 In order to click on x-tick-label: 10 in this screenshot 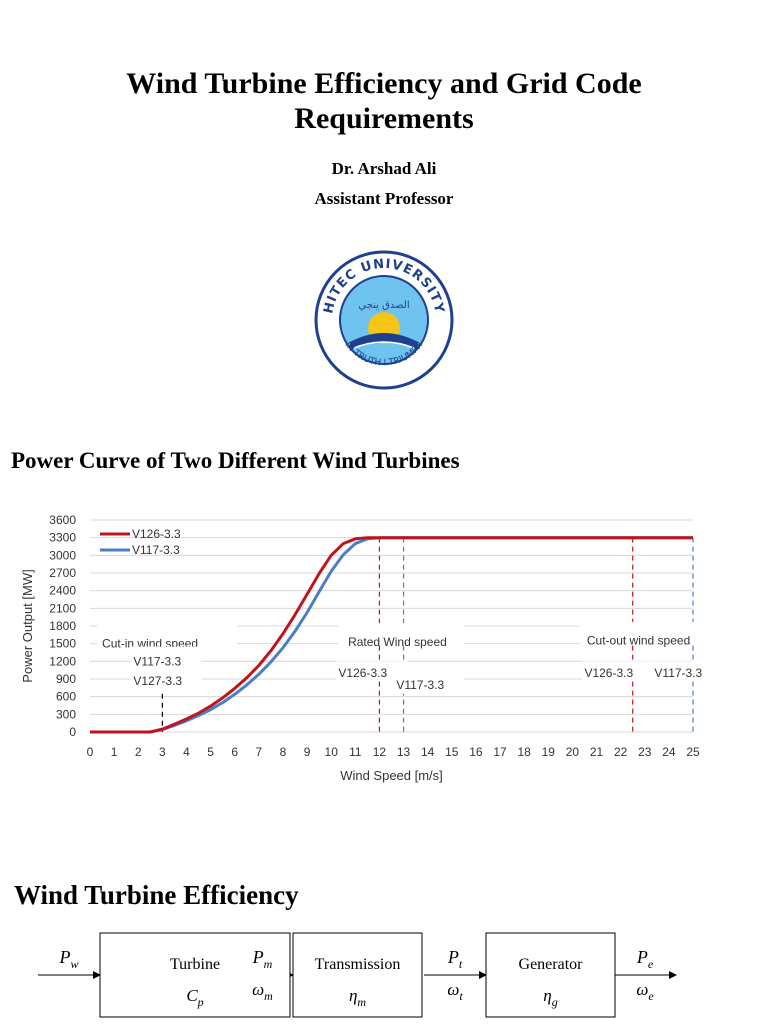, I will do `click(332, 752)`.